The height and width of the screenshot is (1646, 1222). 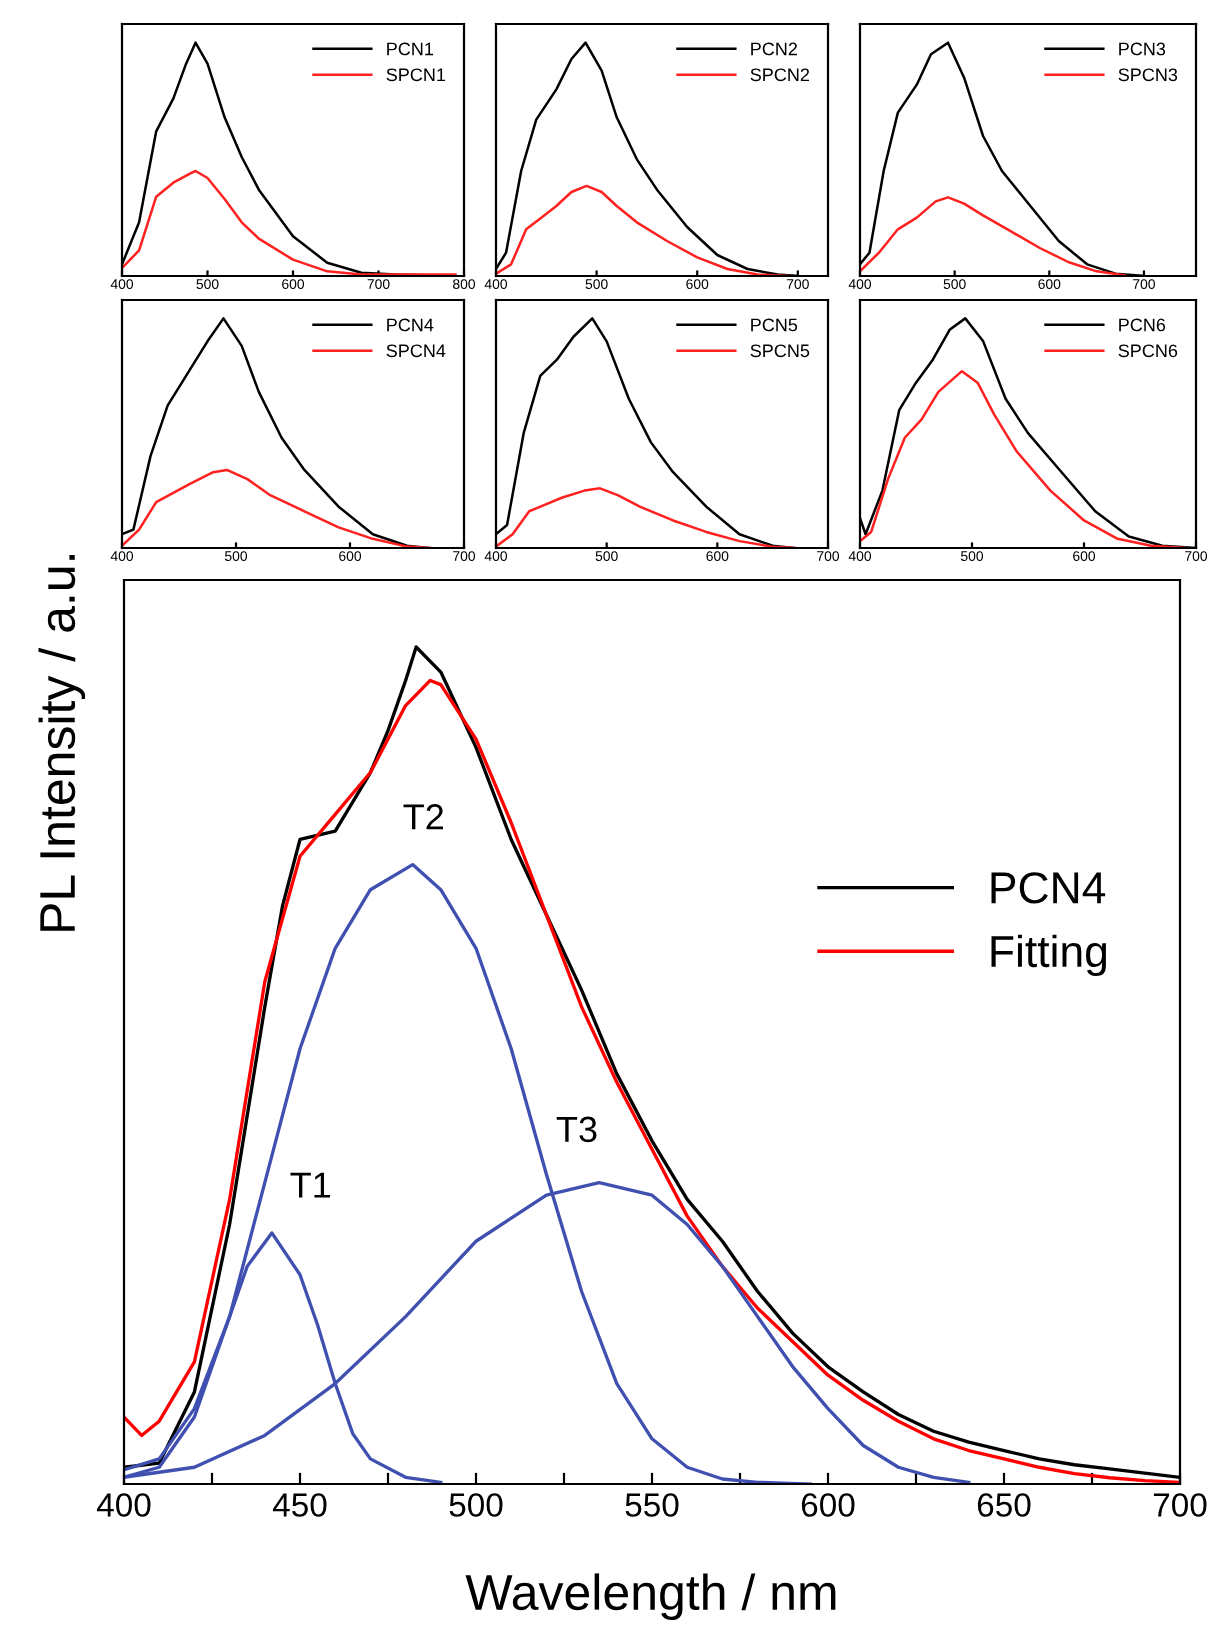 What do you see at coordinates (1148, 75) in the screenshot?
I see `legend-label: SPCN3` at bounding box center [1148, 75].